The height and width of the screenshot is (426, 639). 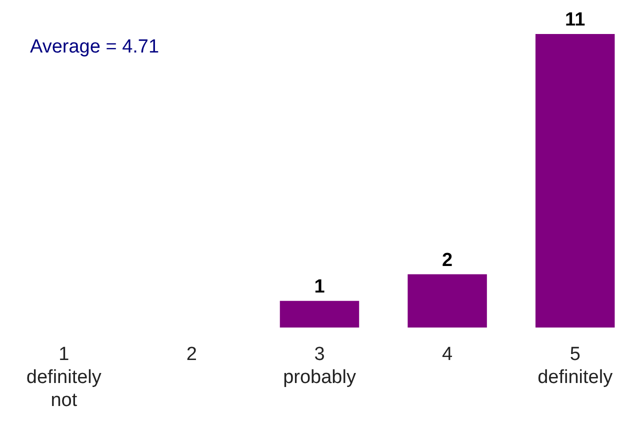 What do you see at coordinates (447, 260) in the screenshot?
I see `data-label: 2` at bounding box center [447, 260].